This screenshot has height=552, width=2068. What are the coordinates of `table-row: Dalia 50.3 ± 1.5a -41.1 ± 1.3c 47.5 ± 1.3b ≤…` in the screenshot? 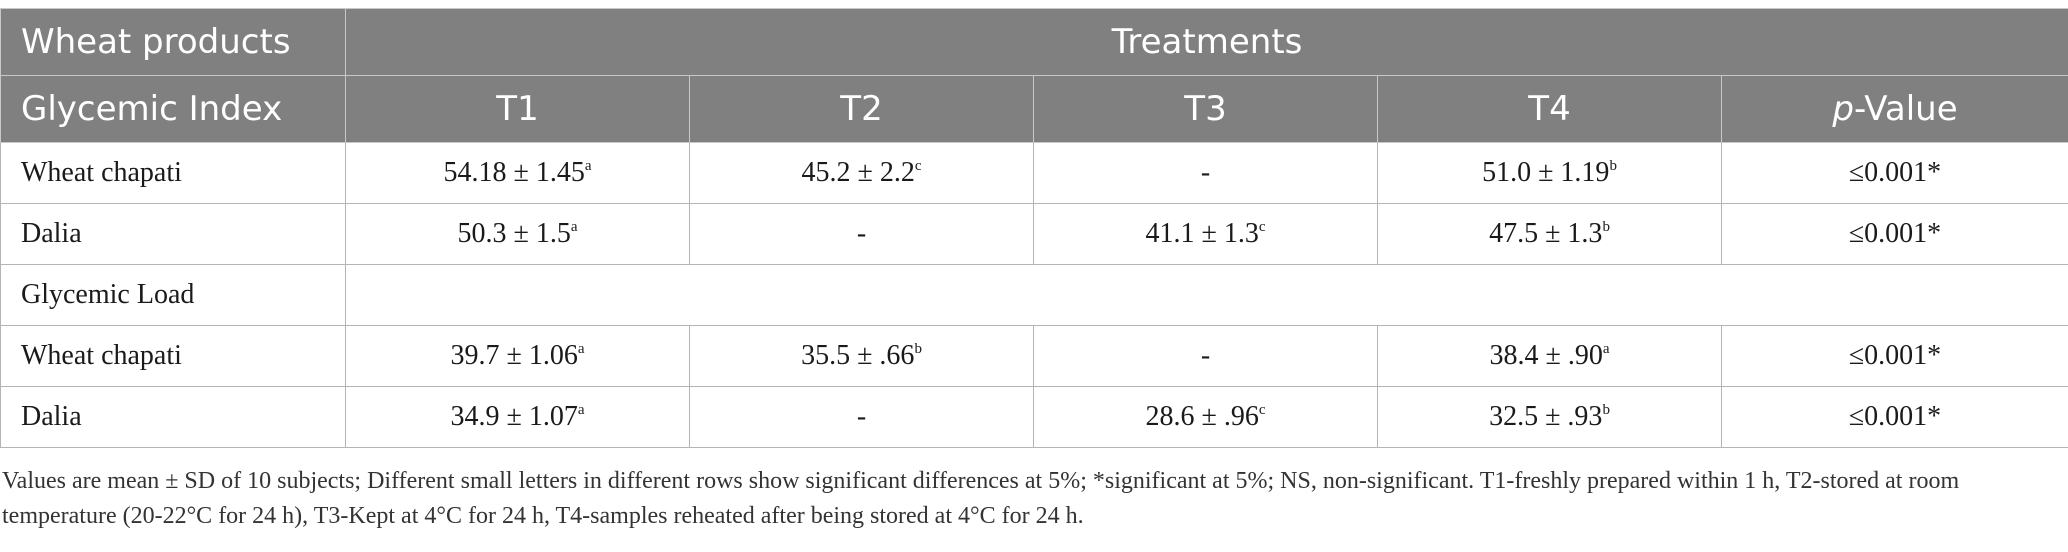 It's located at (1034, 234).